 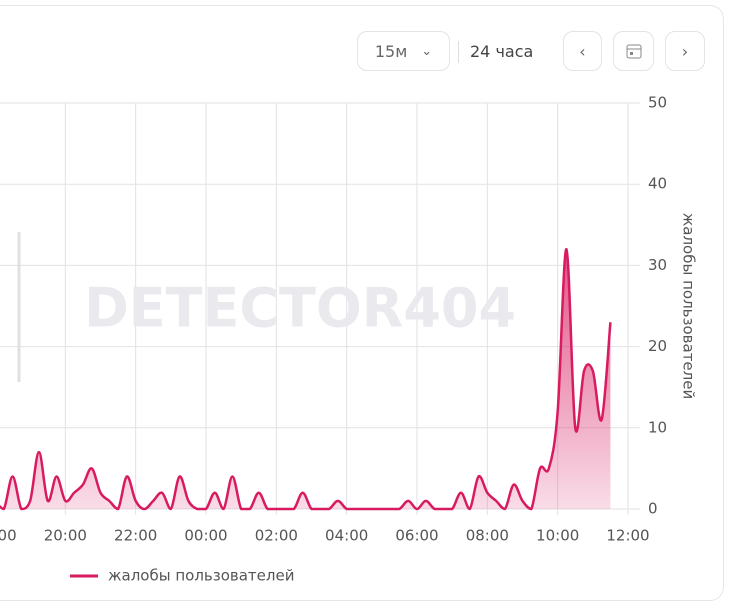 What do you see at coordinates (582, 51) in the screenshot?
I see `prev-button: ‹` at bounding box center [582, 51].